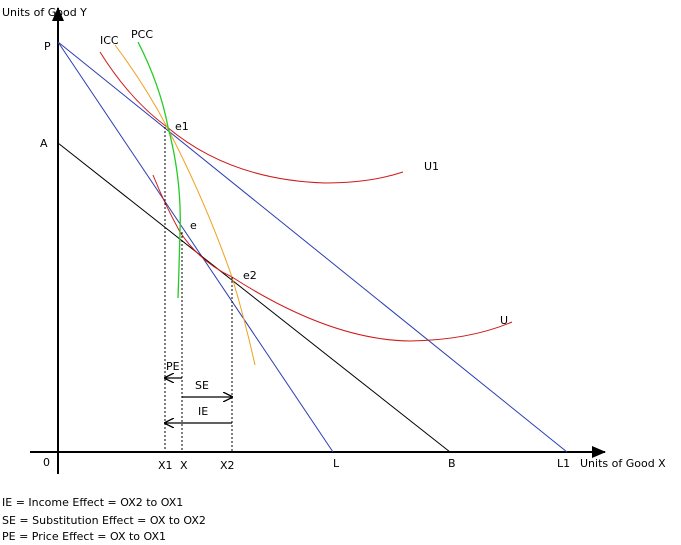 This screenshot has width=681, height=545. What do you see at coordinates (184, 465) in the screenshot?
I see `intercept-label: X` at bounding box center [184, 465].